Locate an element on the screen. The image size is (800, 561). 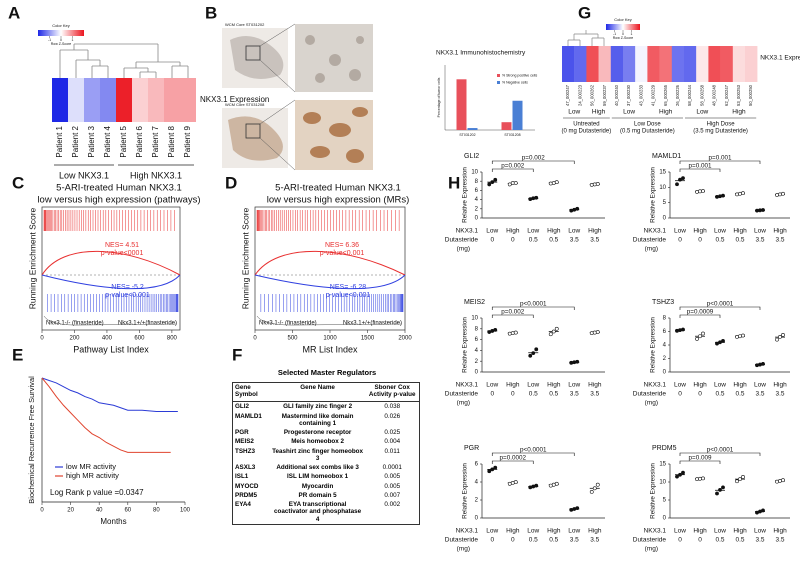
y-tick-label: 8 is located at coordinates (665, 319).